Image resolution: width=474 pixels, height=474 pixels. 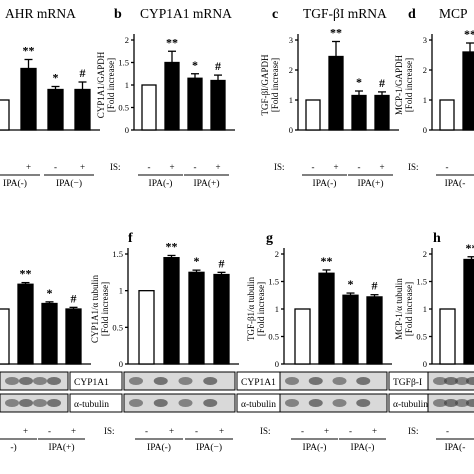 What do you see at coordinates (265, 85) in the screenshot?
I see `y-axis-label: TGF-βI/GAPDH` at bounding box center [265, 85].